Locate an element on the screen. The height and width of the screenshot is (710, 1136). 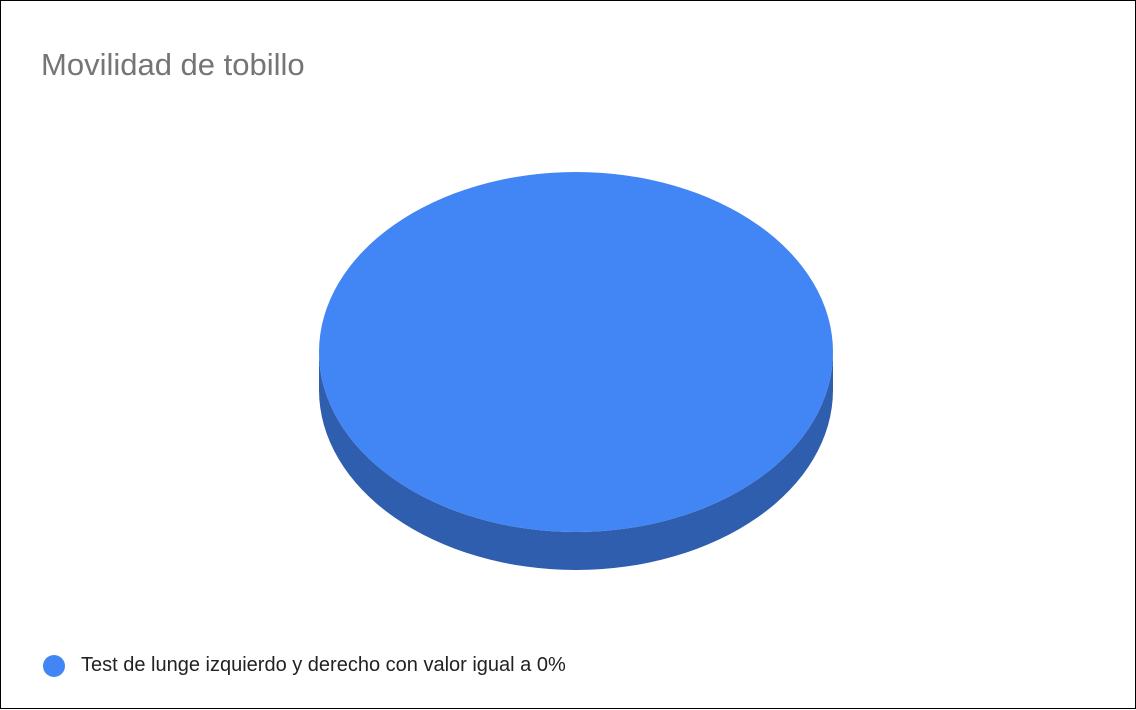
chart-title: Movilidad de tobillo is located at coordinates (173, 64).